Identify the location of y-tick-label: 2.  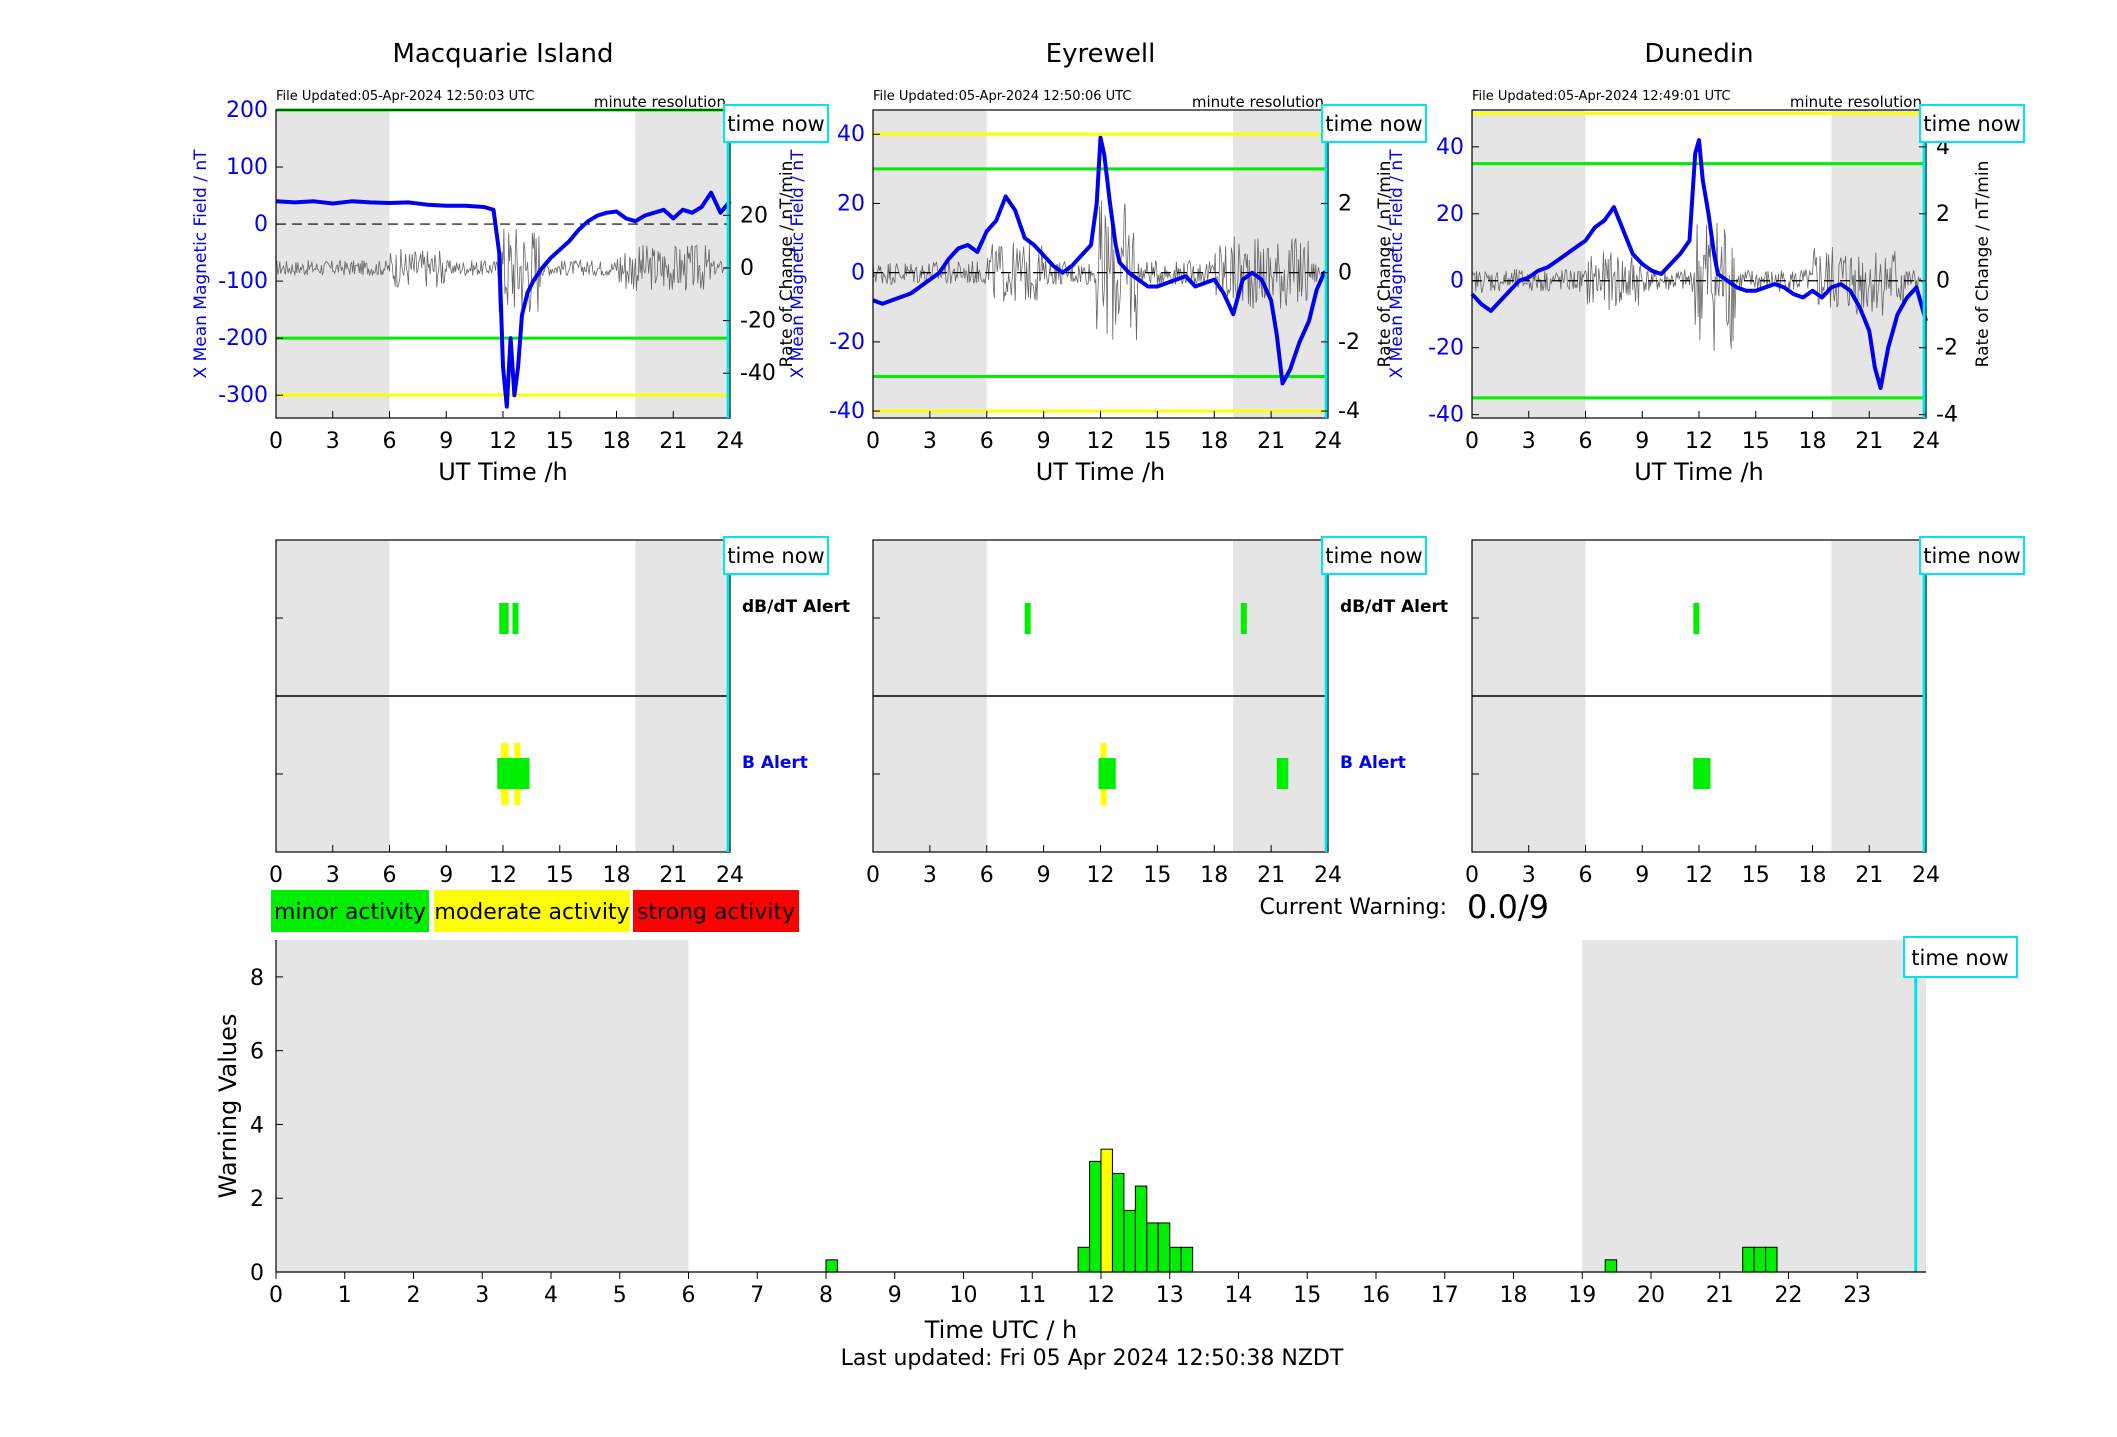
(257, 1199).